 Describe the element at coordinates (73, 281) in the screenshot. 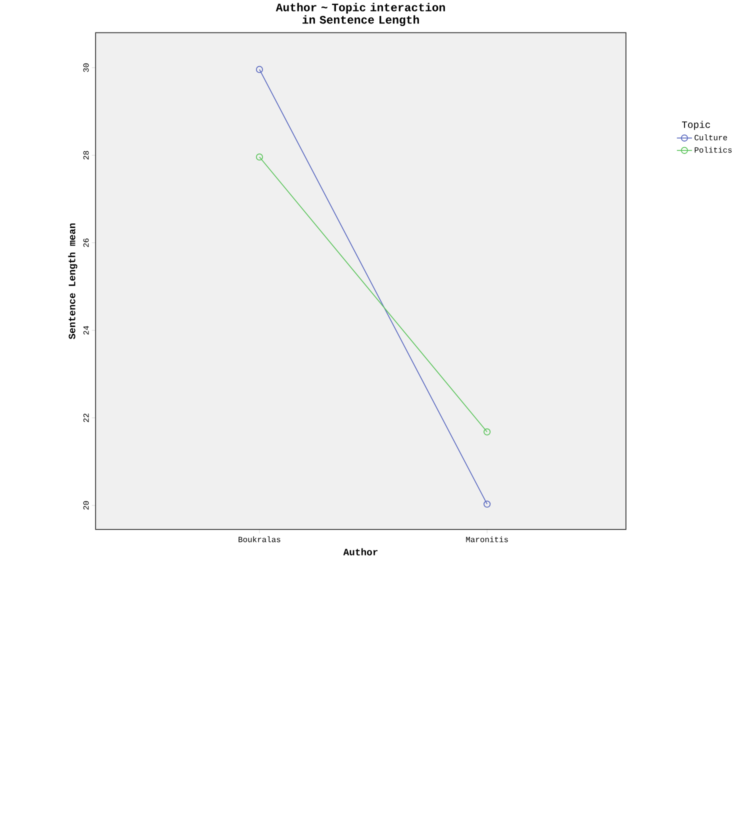

I see `y-axis-title: Sentence Length mean` at that location.